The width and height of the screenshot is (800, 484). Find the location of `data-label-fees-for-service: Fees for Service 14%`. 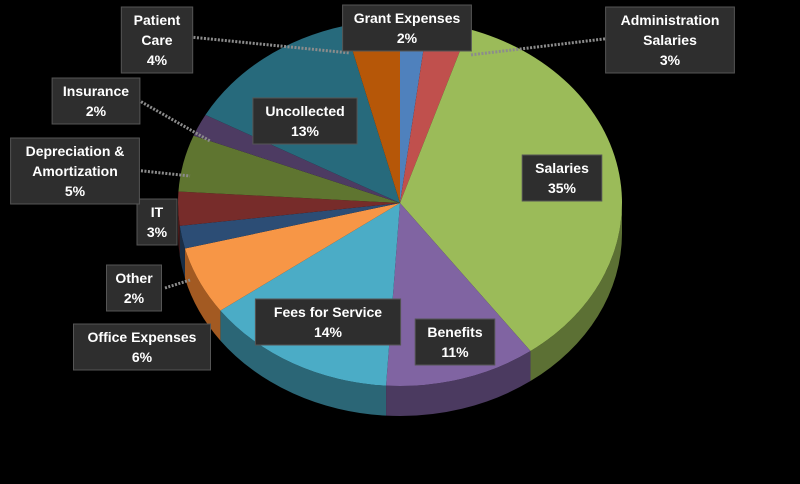

data-label-fees-for-service: Fees for Service 14% is located at coordinates (328, 322).